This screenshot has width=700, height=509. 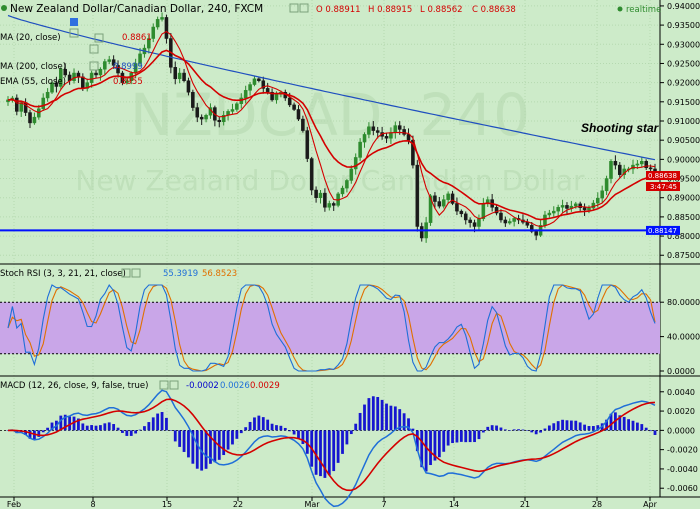 I want to click on macd-hist-value: -0.0002, so click(x=202, y=386).